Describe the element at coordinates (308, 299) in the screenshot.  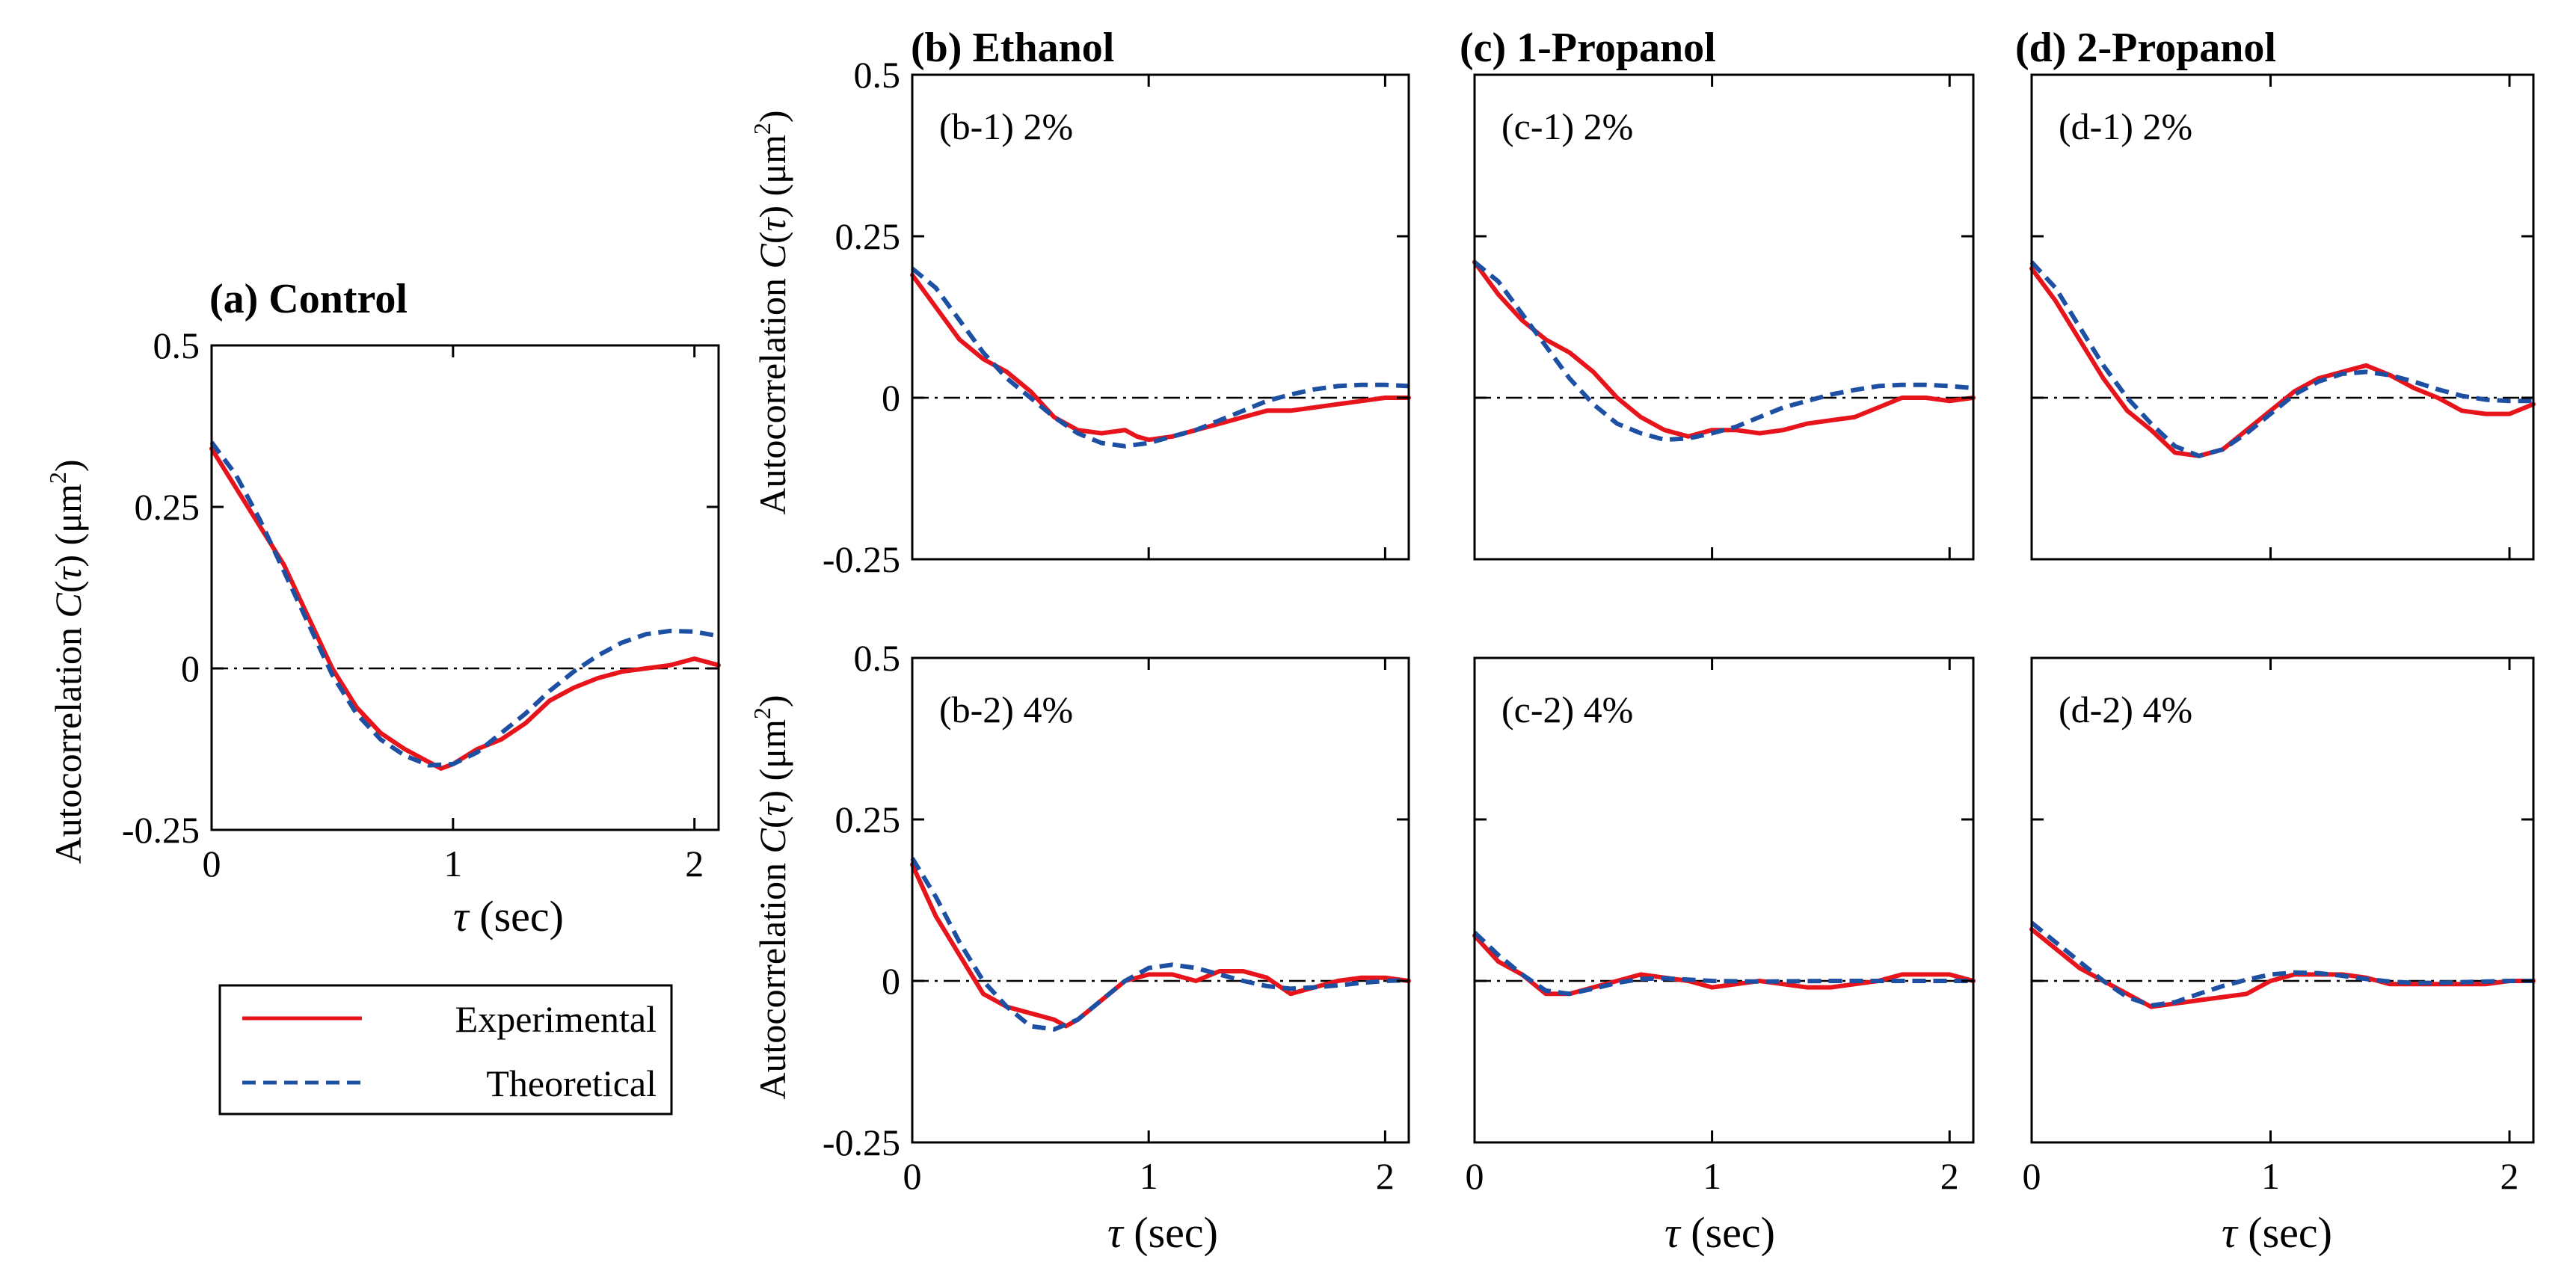
I see `title-control: (a) Control` at that location.